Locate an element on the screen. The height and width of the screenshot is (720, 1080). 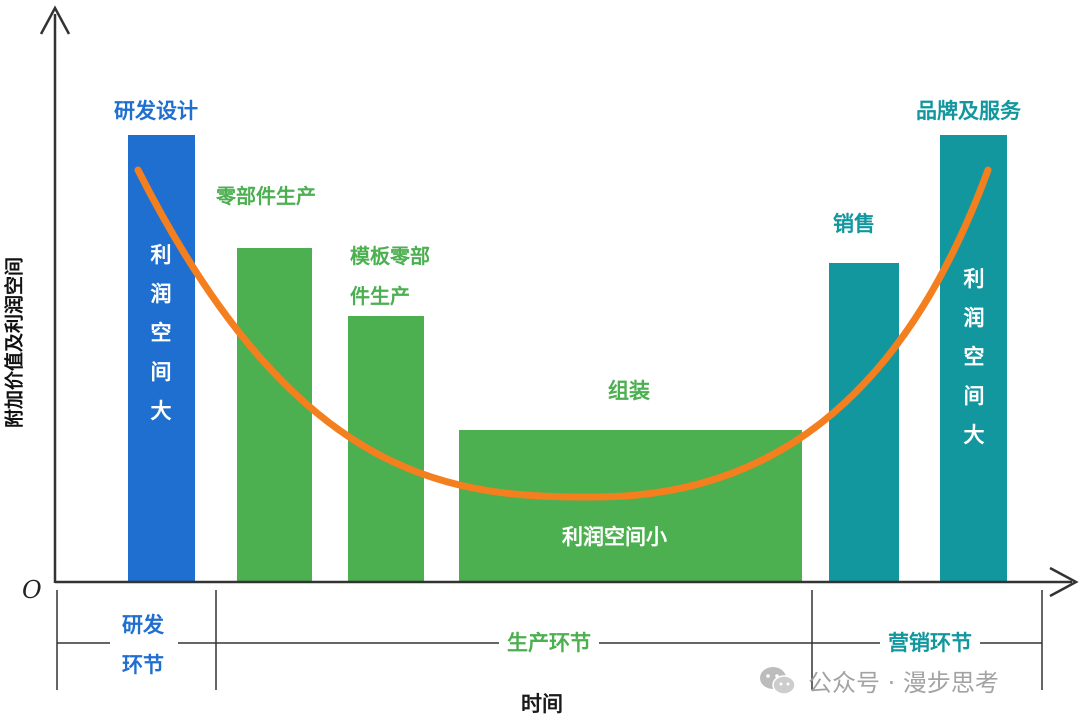
label-template-line2: 件生产 is located at coordinates (380, 296).